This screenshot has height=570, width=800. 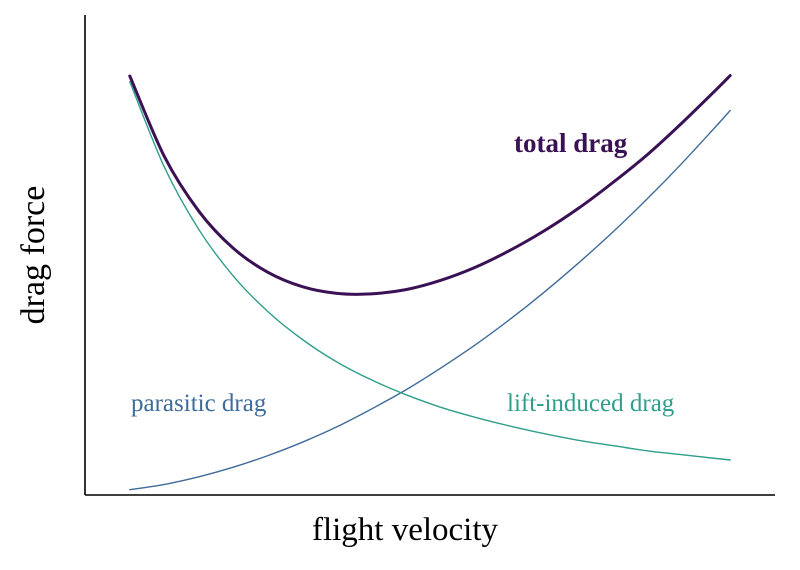 I want to click on y-axis-label: drag force, so click(x=33, y=255).